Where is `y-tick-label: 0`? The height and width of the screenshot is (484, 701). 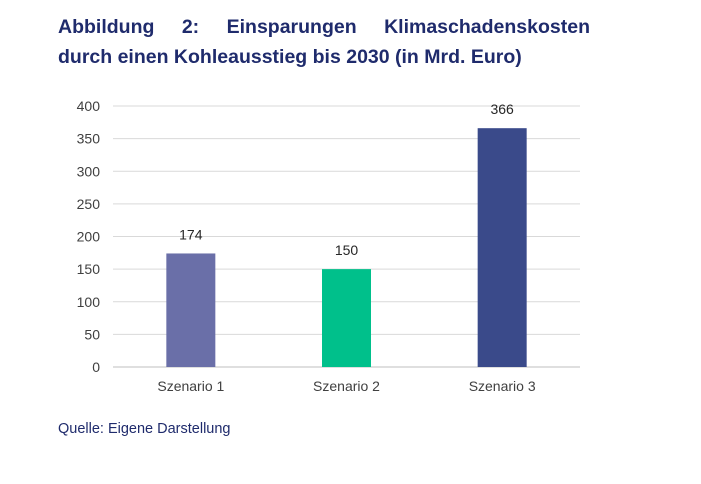
y-tick-label: 0 is located at coordinates (96, 367).